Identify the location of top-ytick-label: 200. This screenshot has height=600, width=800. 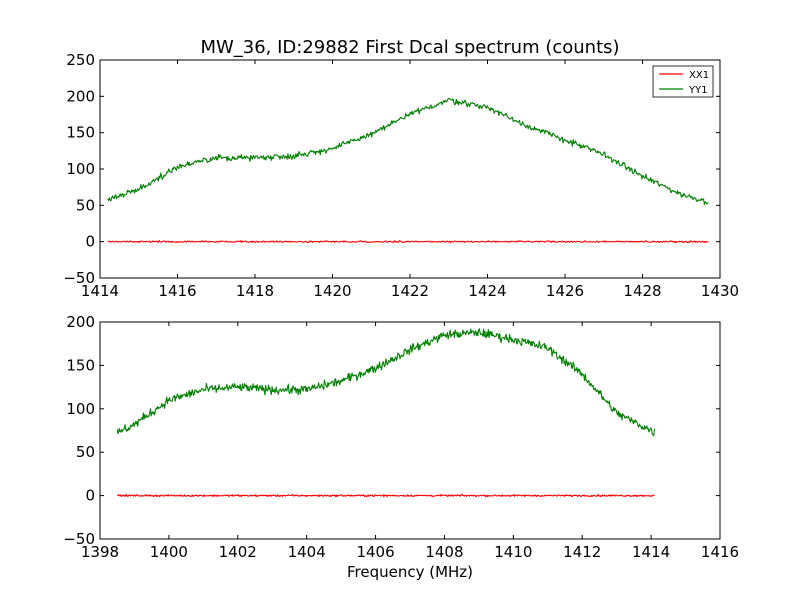
(80, 96).